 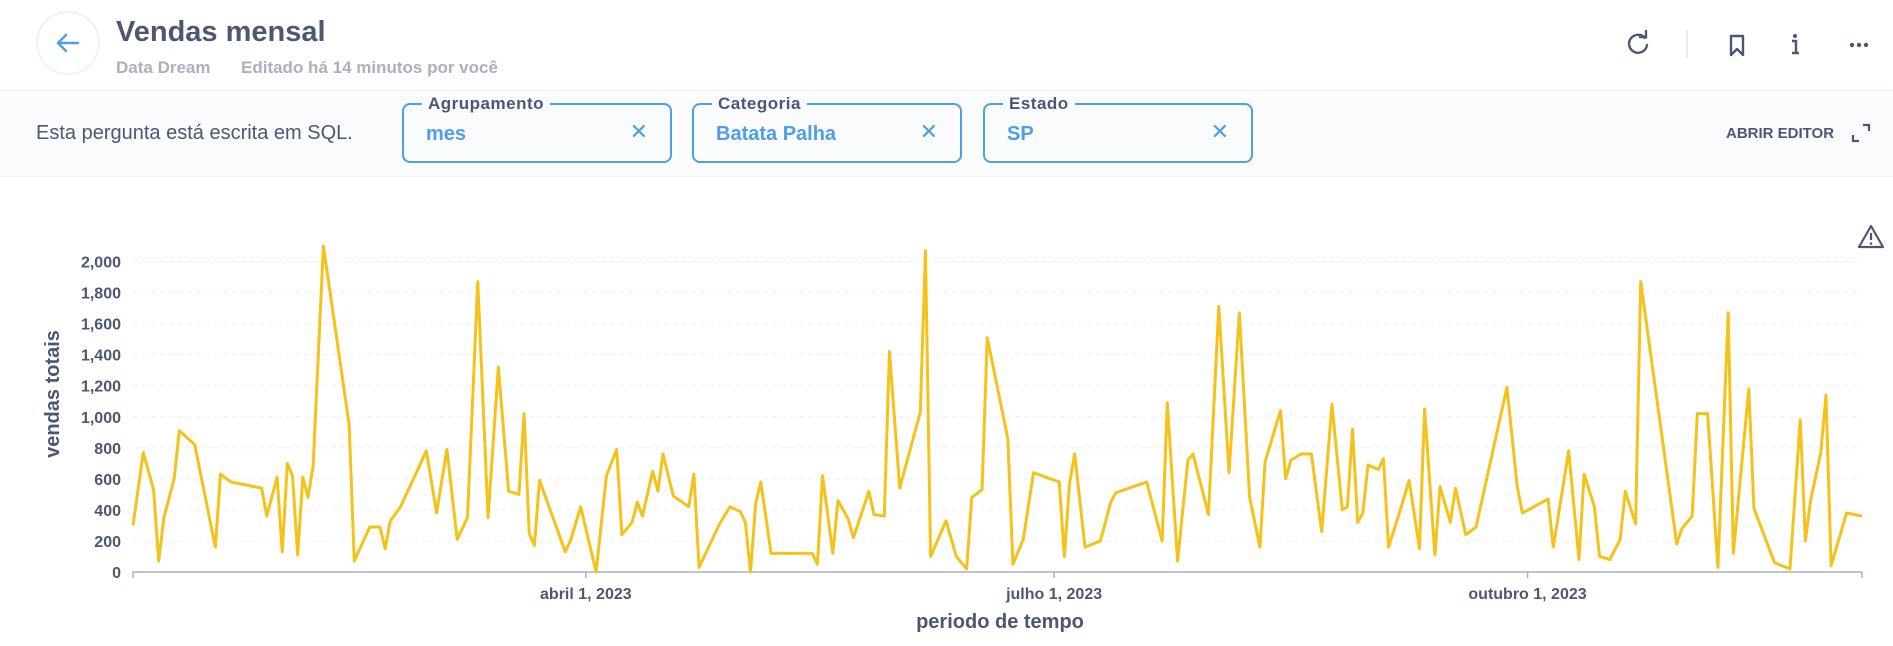 I want to click on filter: Categoria Batata Palha ✕, so click(x=827, y=128).